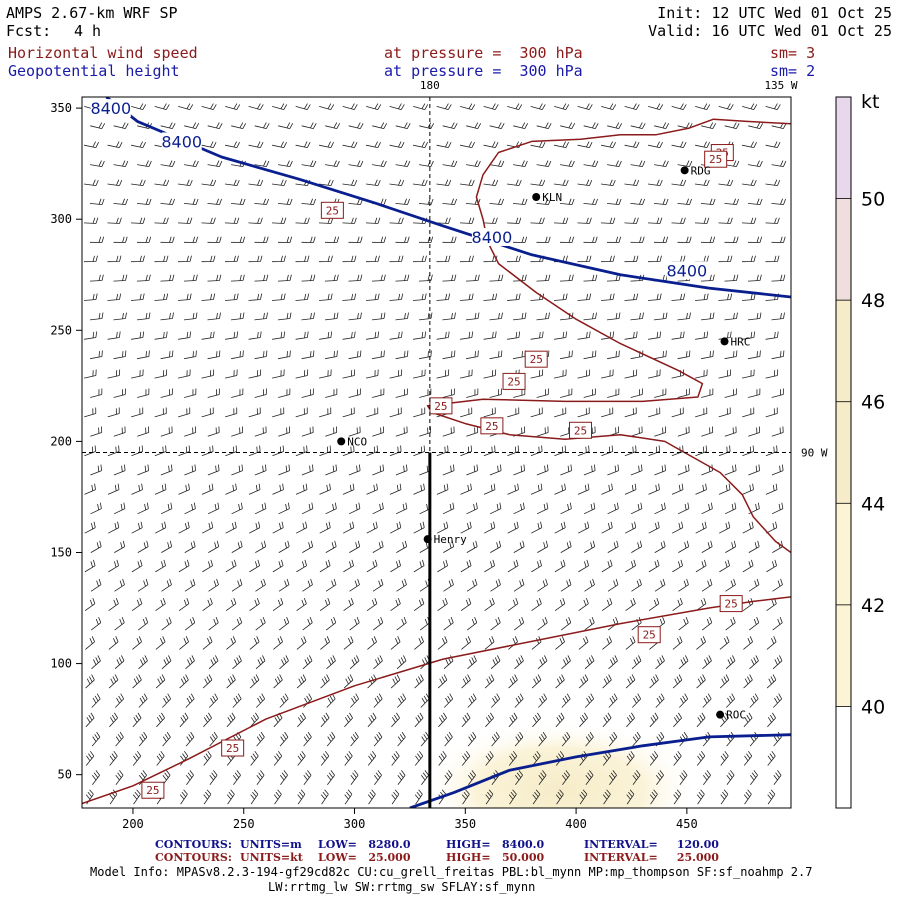 Image resolution: width=900 pixels, height=900 pixels. Describe the element at coordinates (364, 844) in the screenshot. I see `footer-height-low: LOW= 8280.0` at that location.